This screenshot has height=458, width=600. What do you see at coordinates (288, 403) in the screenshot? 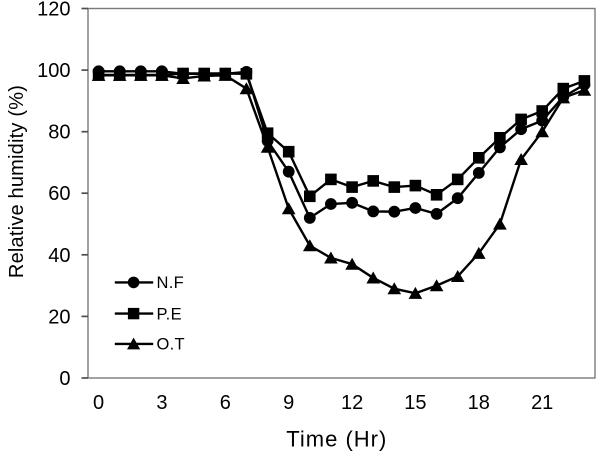
I see `svg-text: 9` at bounding box center [288, 403].